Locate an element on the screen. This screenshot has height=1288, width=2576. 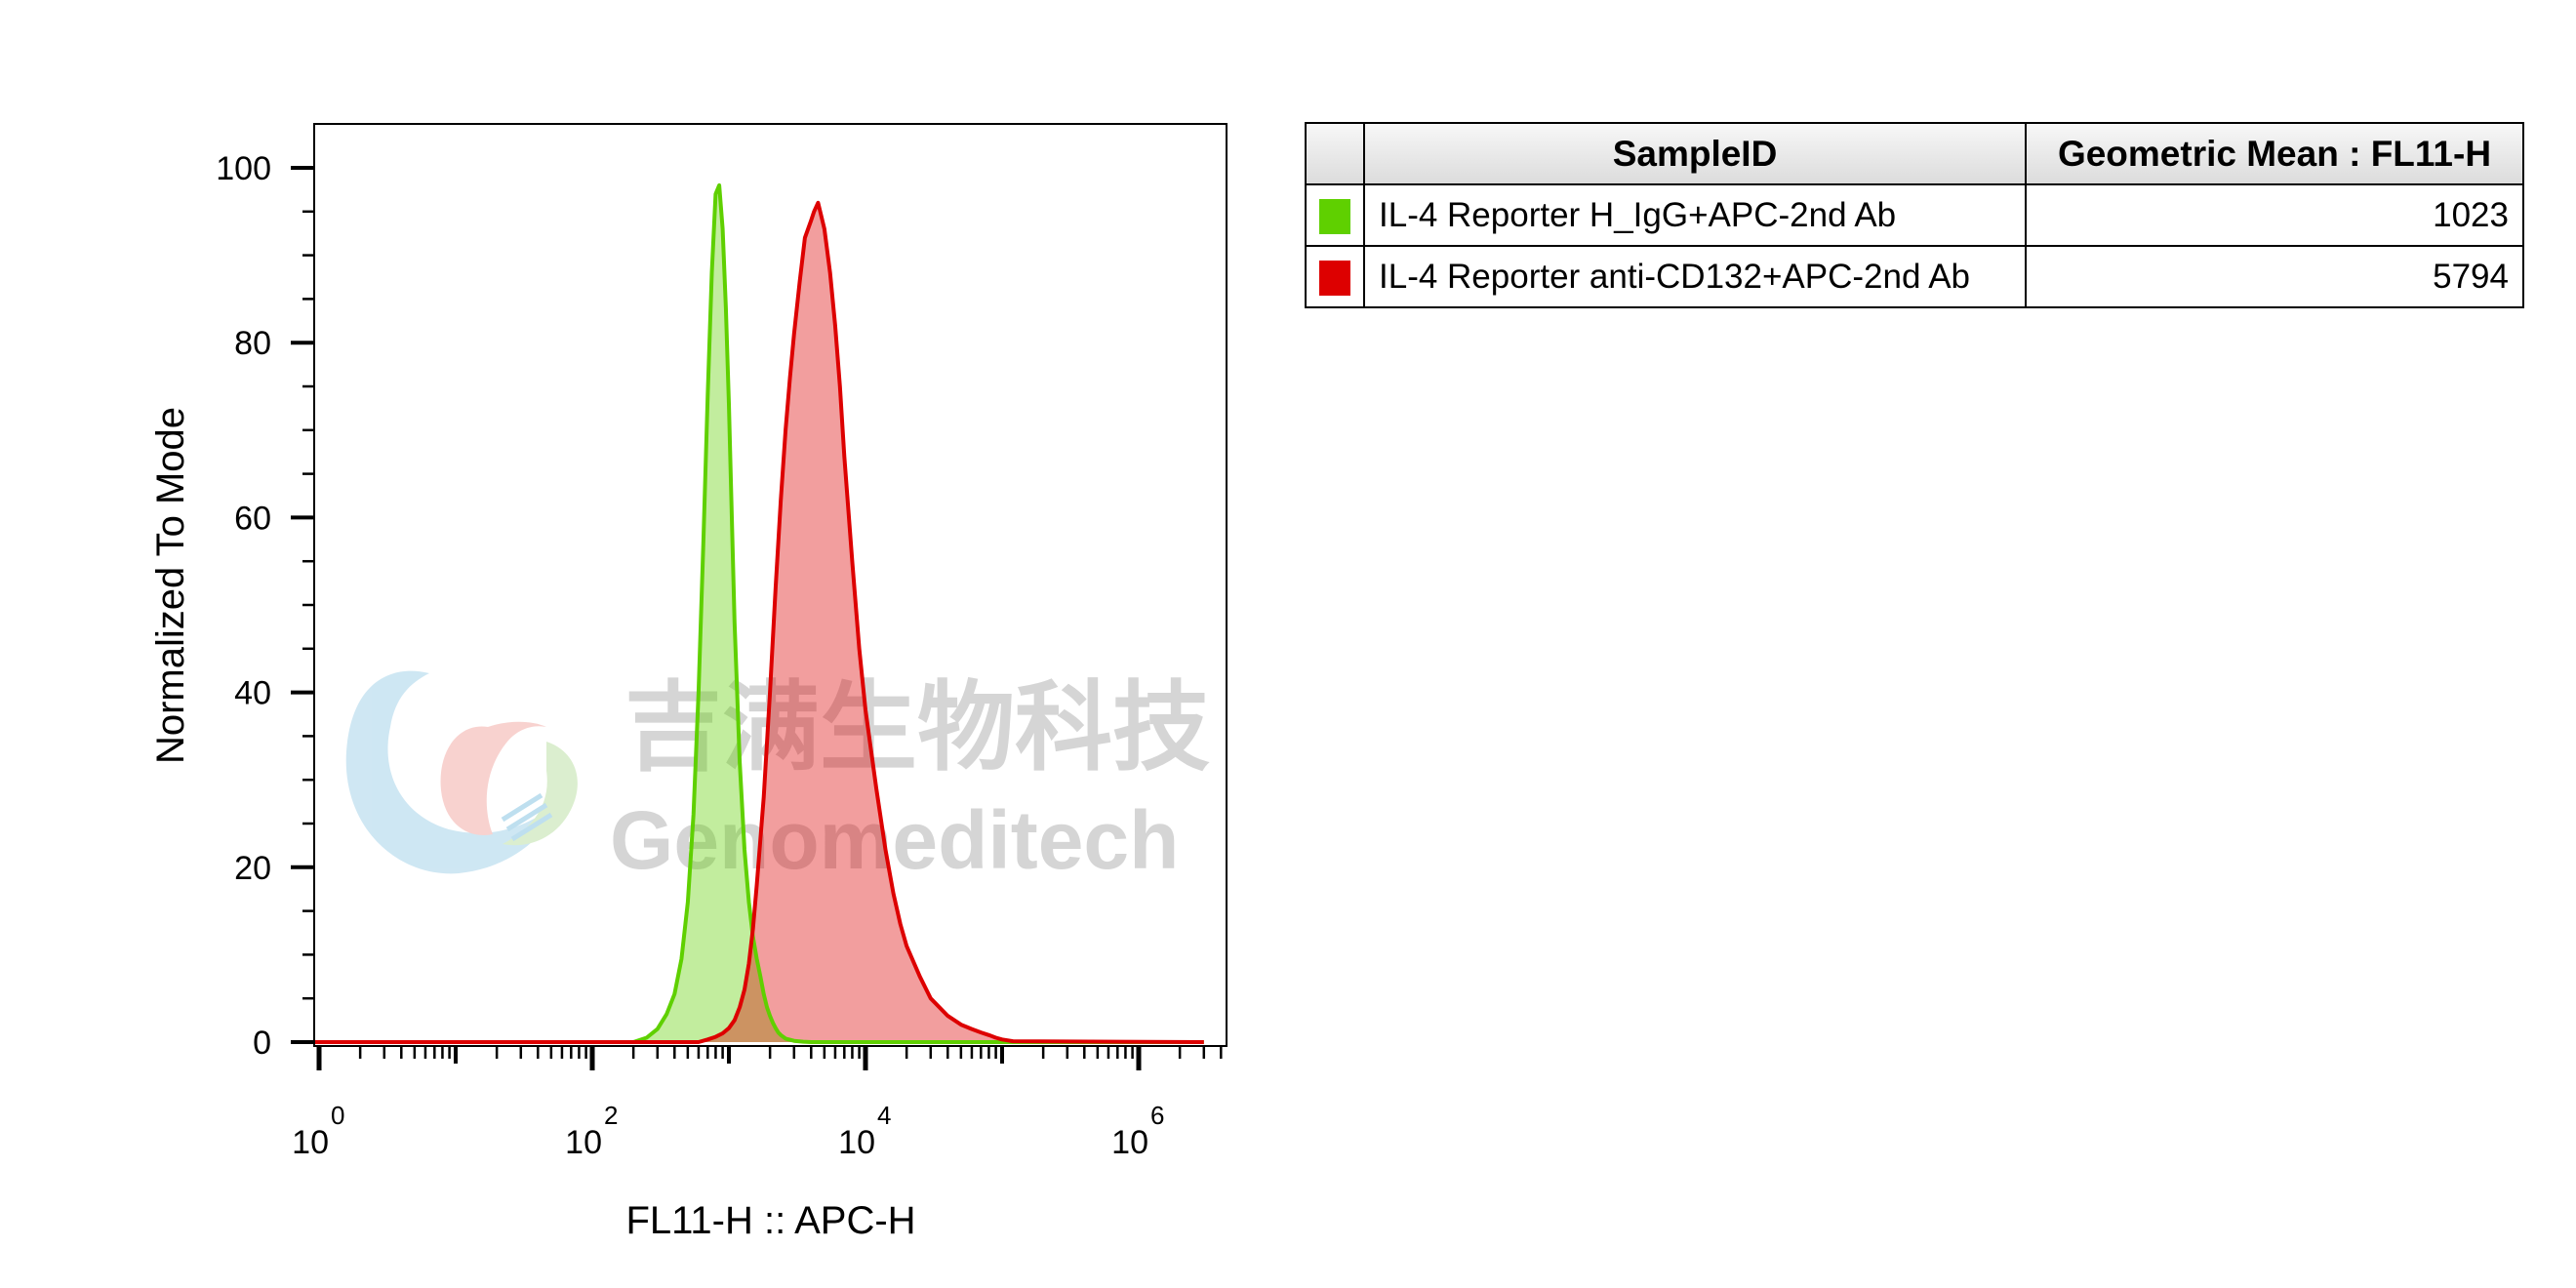
y-tick-label: 100 is located at coordinates (243, 168).